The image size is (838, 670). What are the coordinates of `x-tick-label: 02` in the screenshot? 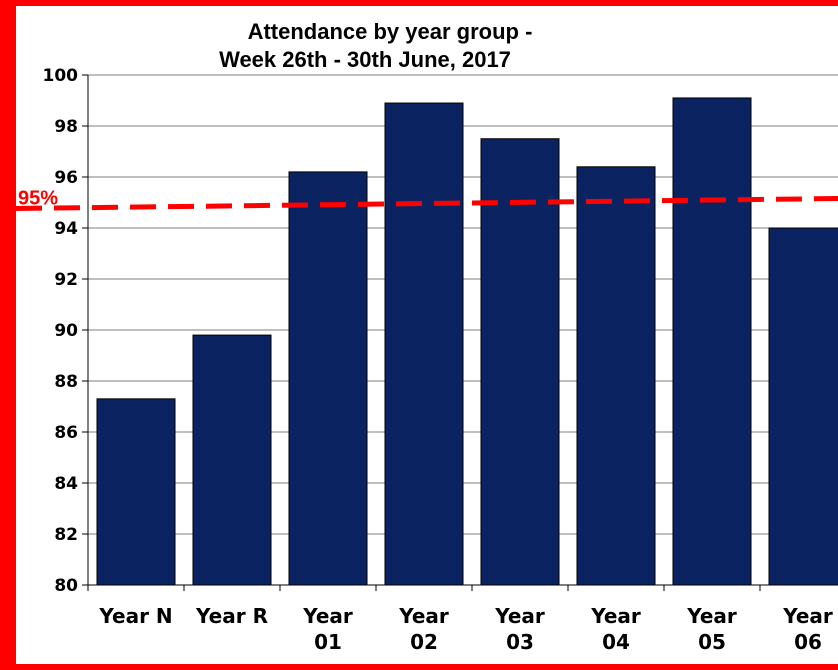 It's located at (424, 642).